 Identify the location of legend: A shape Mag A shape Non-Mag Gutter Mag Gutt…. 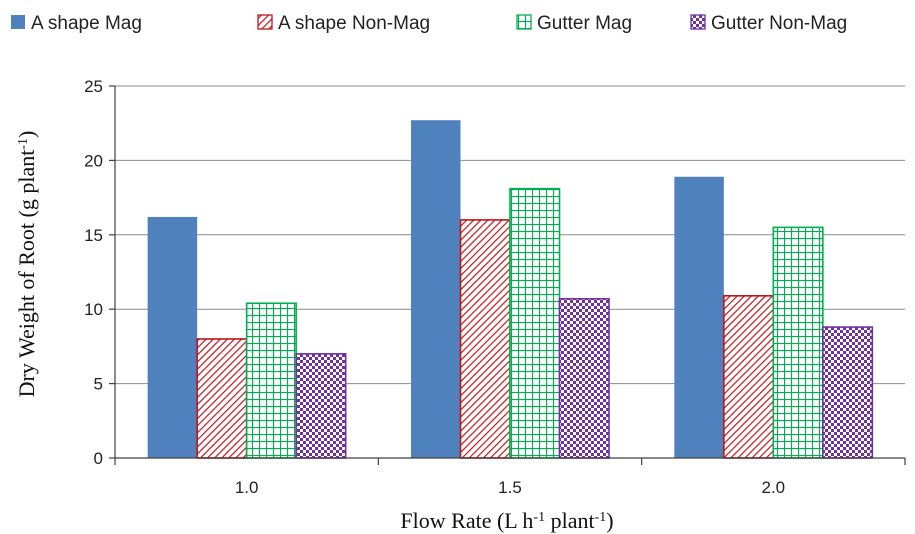
(429, 23).